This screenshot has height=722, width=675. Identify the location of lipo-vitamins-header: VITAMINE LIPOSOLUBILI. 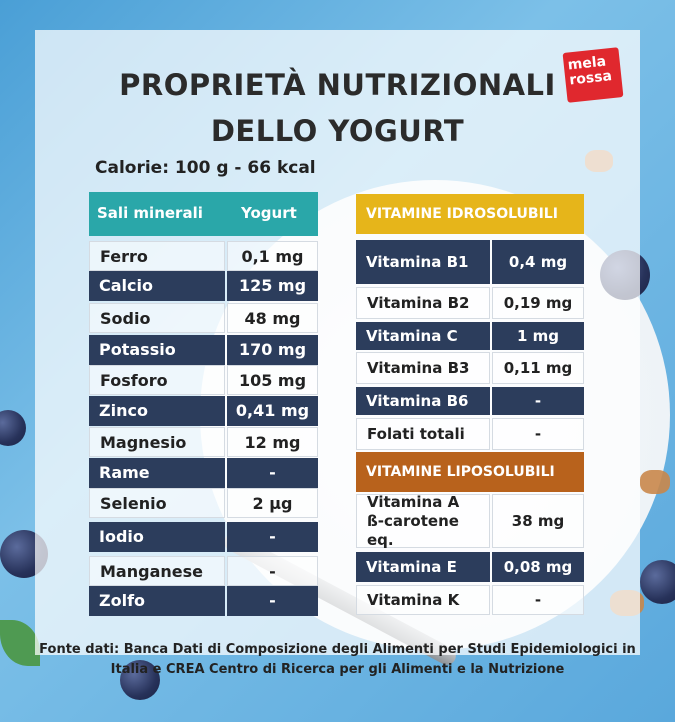
(470, 472).